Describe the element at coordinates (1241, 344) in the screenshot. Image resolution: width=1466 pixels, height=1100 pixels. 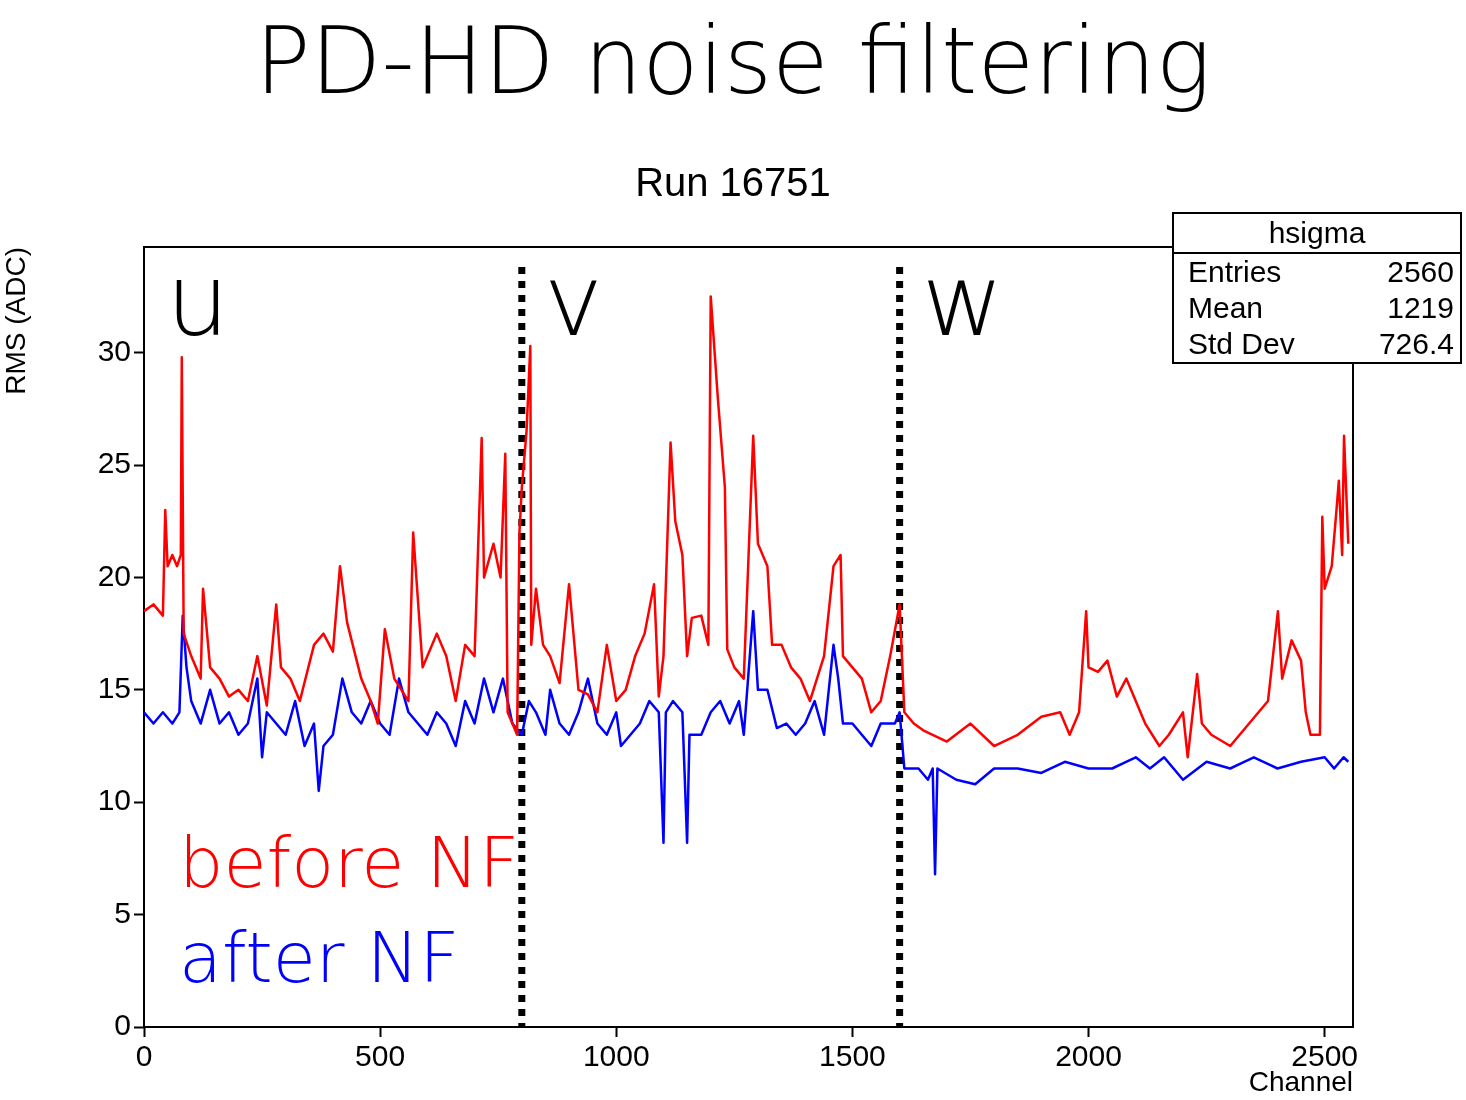
I see `annotation: Std Dev` at that location.